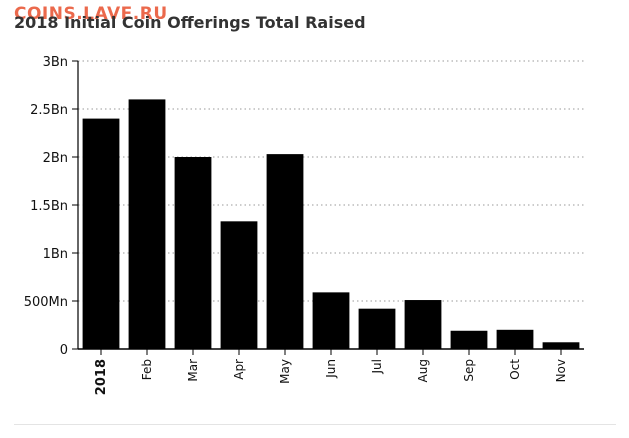 This screenshot has width=629, height=438. Describe the element at coordinates (91, 14) in the screenshot. I see `watermark-text: COINS.LAVE.RU` at that location.